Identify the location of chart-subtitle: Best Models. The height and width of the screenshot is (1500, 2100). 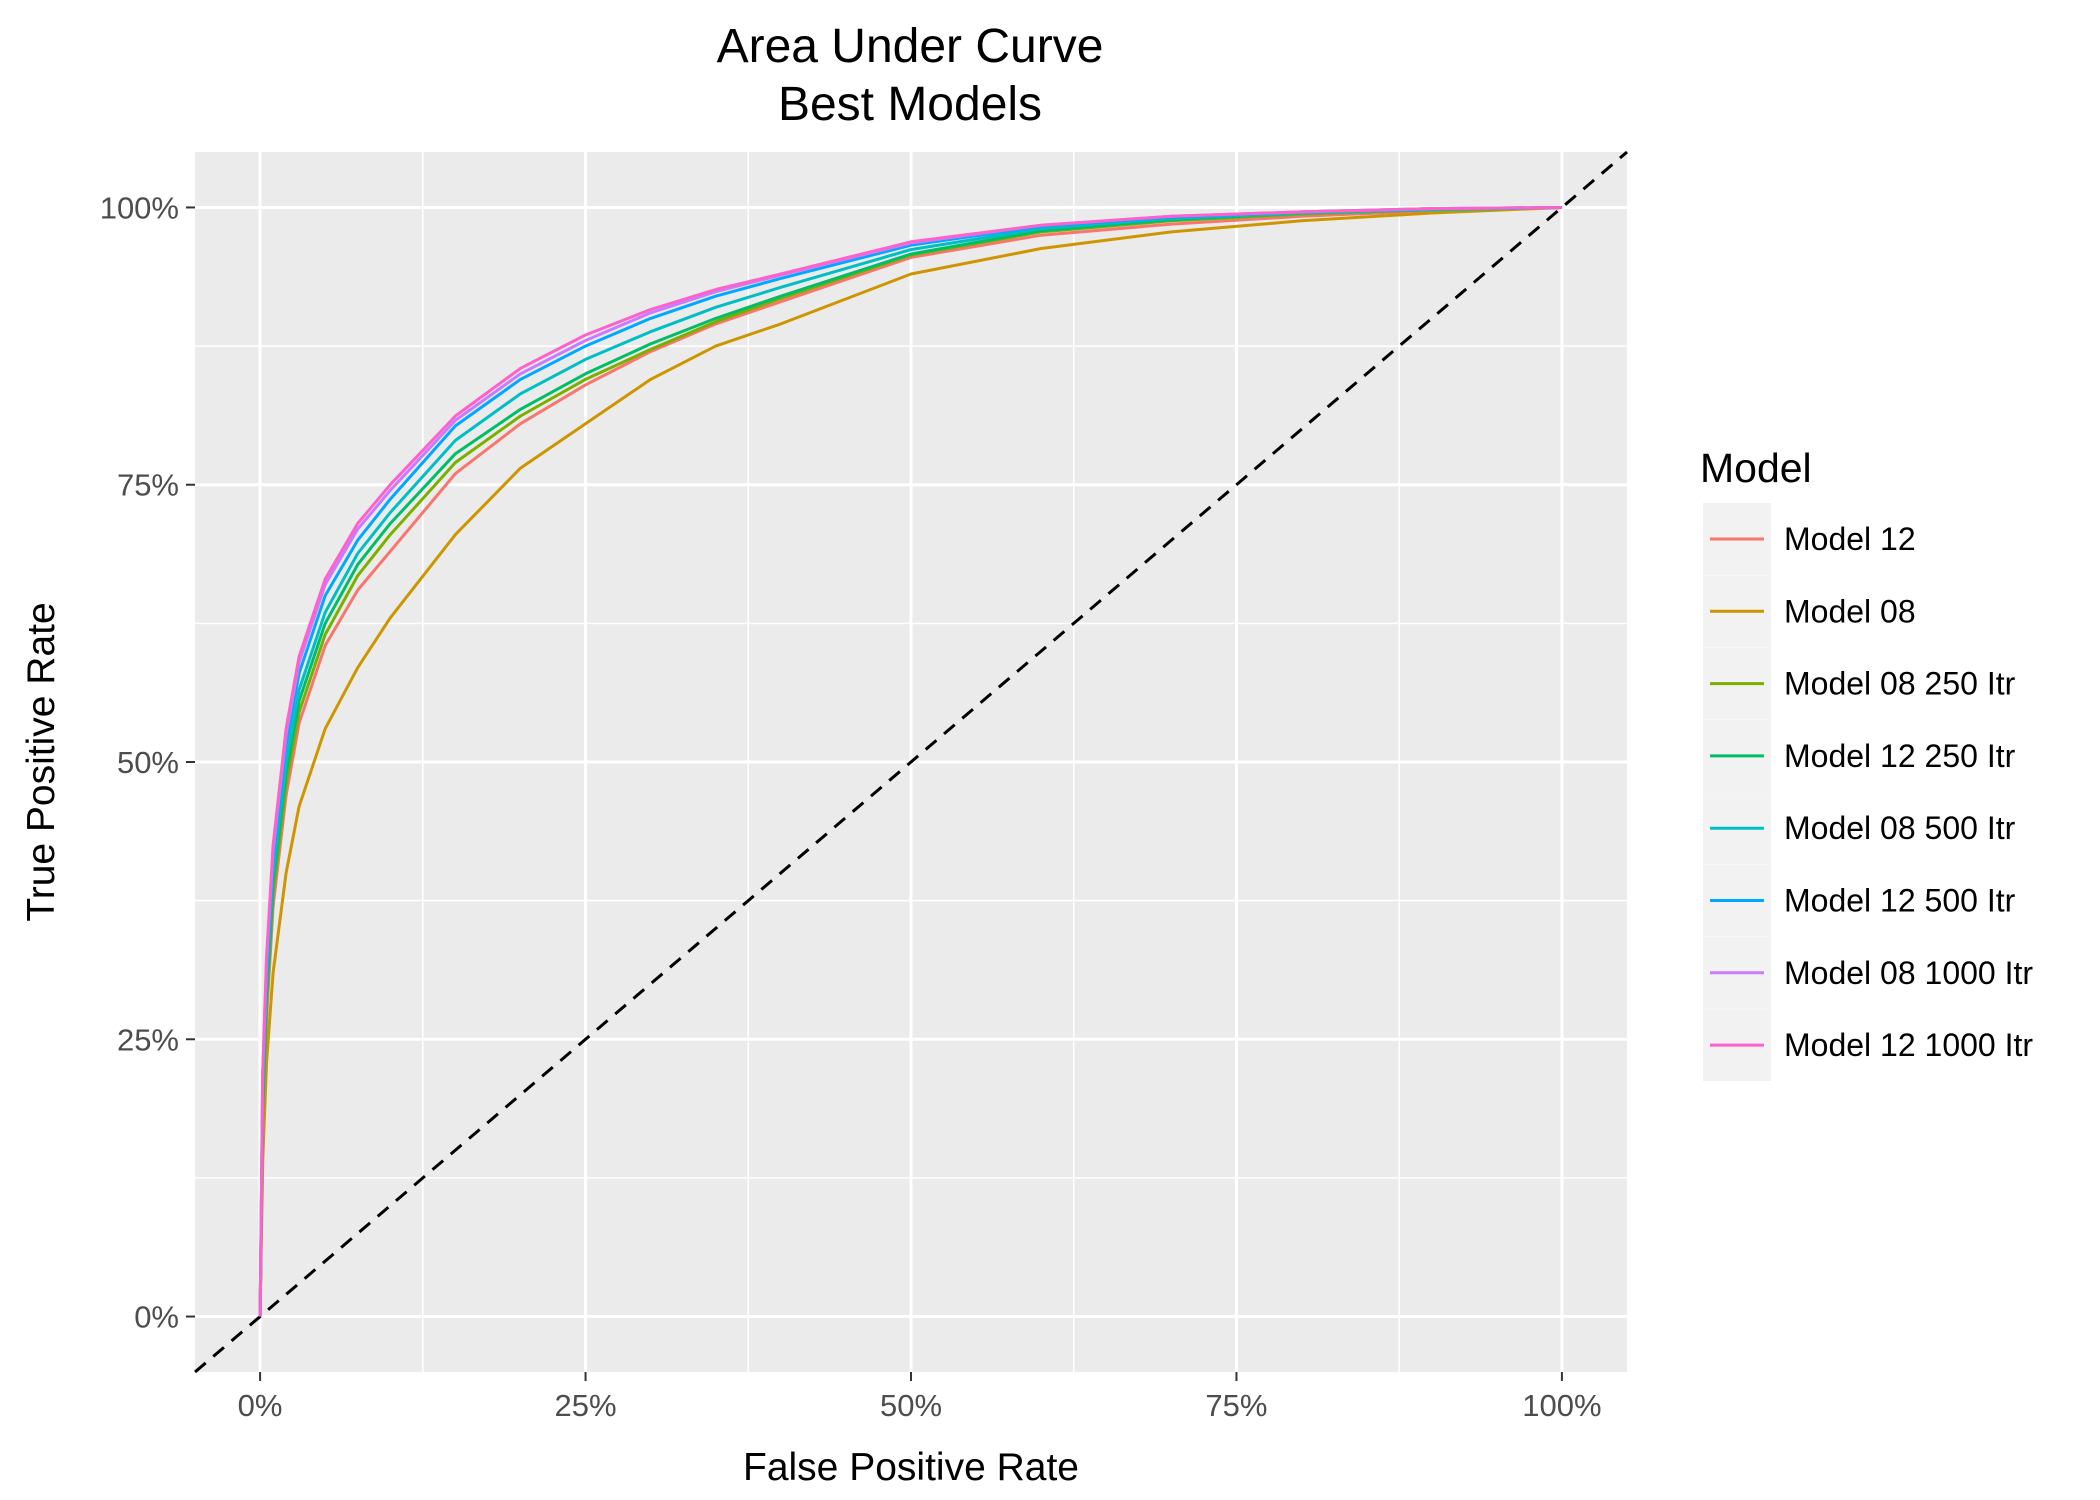
(910, 104).